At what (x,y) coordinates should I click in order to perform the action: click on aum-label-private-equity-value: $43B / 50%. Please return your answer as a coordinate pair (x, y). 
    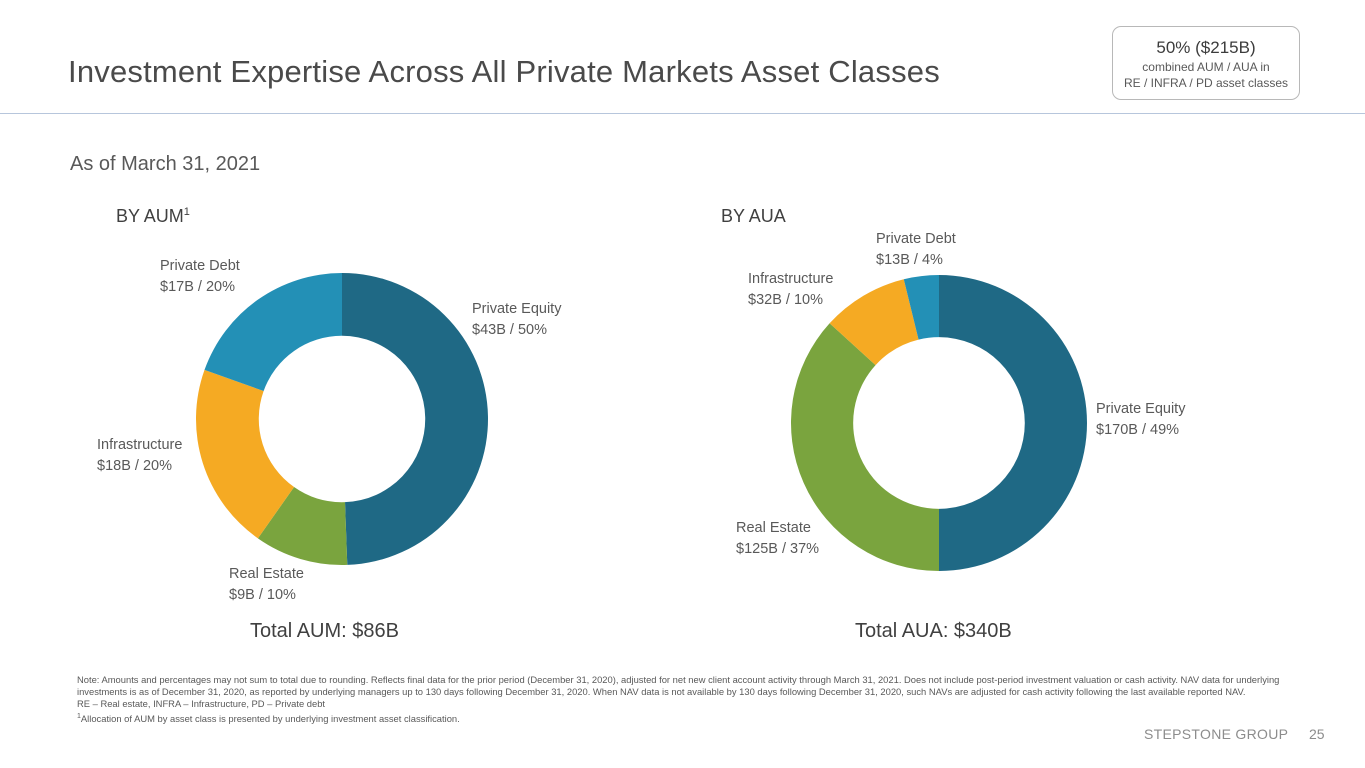
    Looking at the image, I should click on (509, 330).